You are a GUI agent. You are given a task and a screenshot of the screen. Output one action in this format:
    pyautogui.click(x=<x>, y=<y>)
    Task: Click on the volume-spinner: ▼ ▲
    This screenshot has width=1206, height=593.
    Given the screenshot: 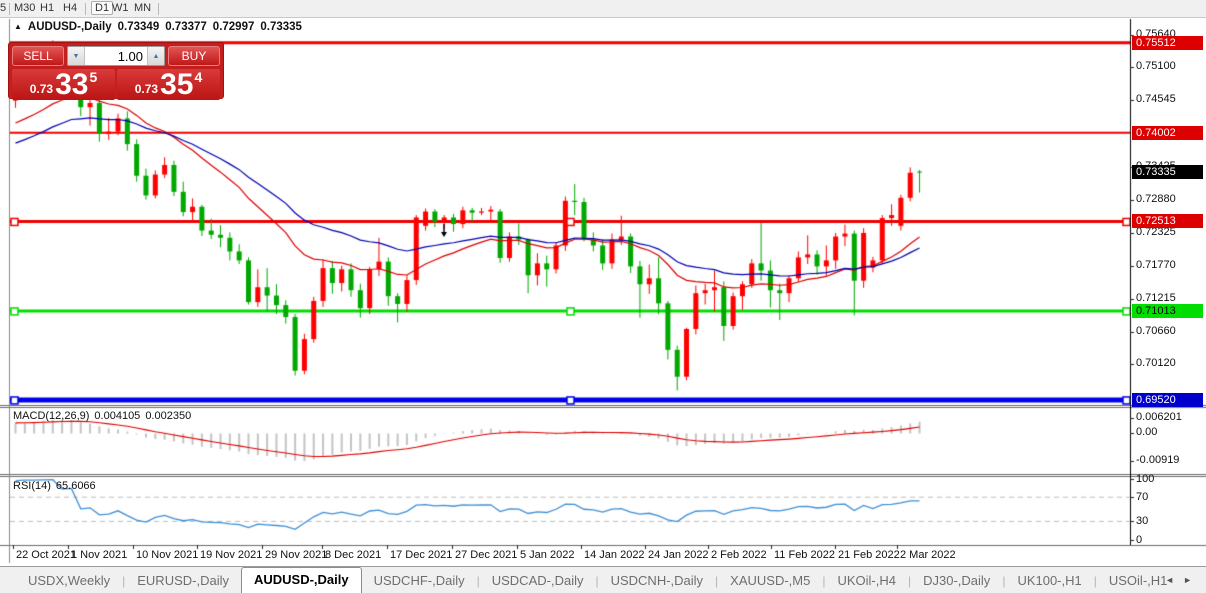 What is the action you would take?
    pyautogui.click(x=116, y=56)
    